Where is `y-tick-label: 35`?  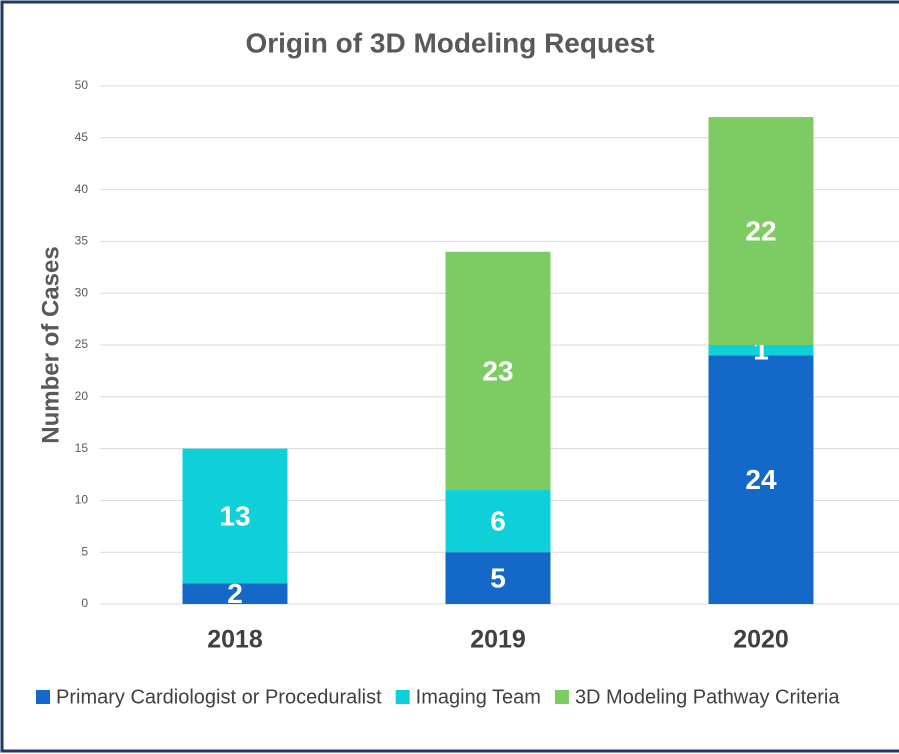 y-tick-label: 35 is located at coordinates (82, 241).